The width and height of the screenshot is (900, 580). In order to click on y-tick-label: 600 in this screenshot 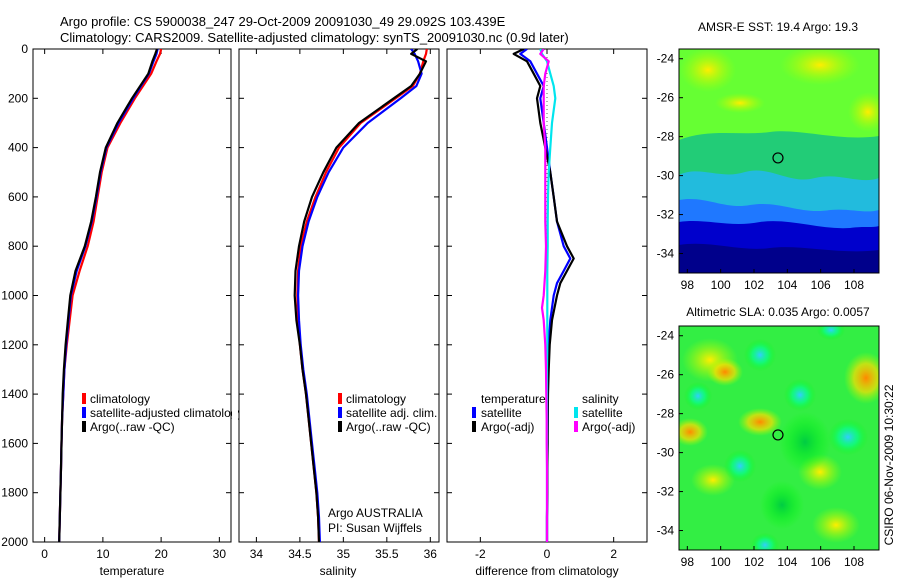, I will do `click(18, 197)`.